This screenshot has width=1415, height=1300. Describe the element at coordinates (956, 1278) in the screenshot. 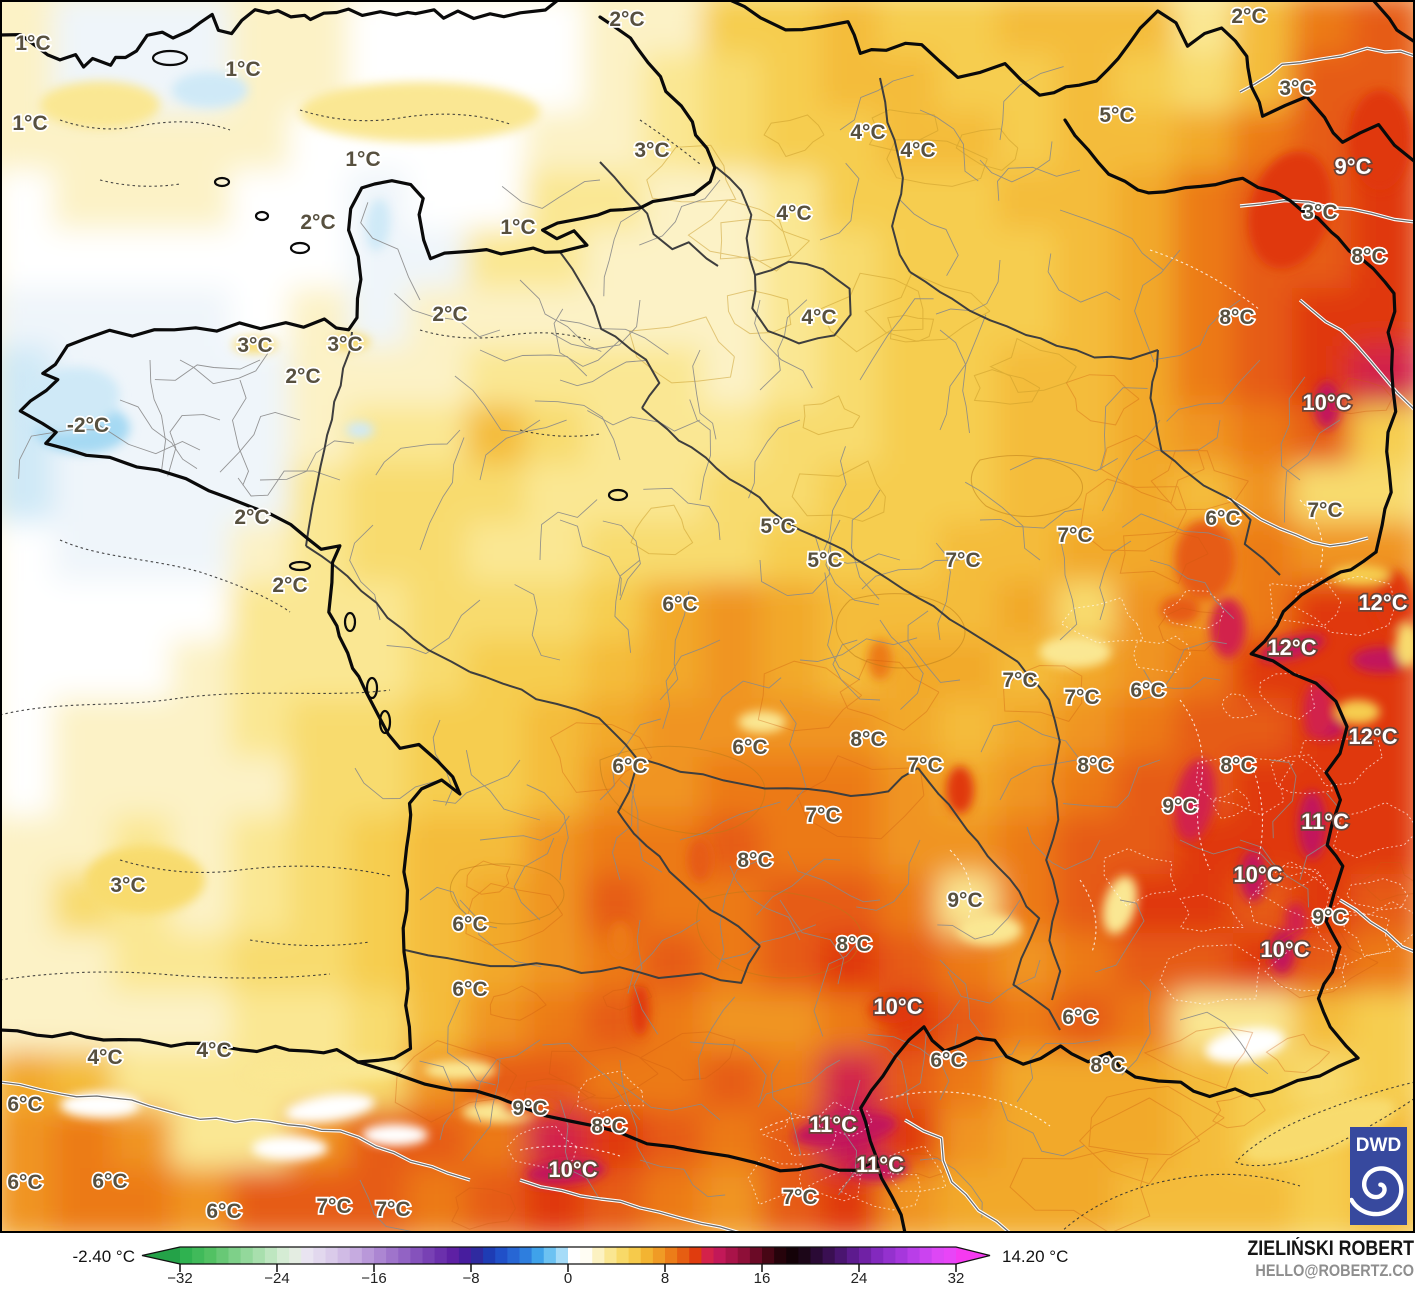

I see `svg-text: 32` at that location.